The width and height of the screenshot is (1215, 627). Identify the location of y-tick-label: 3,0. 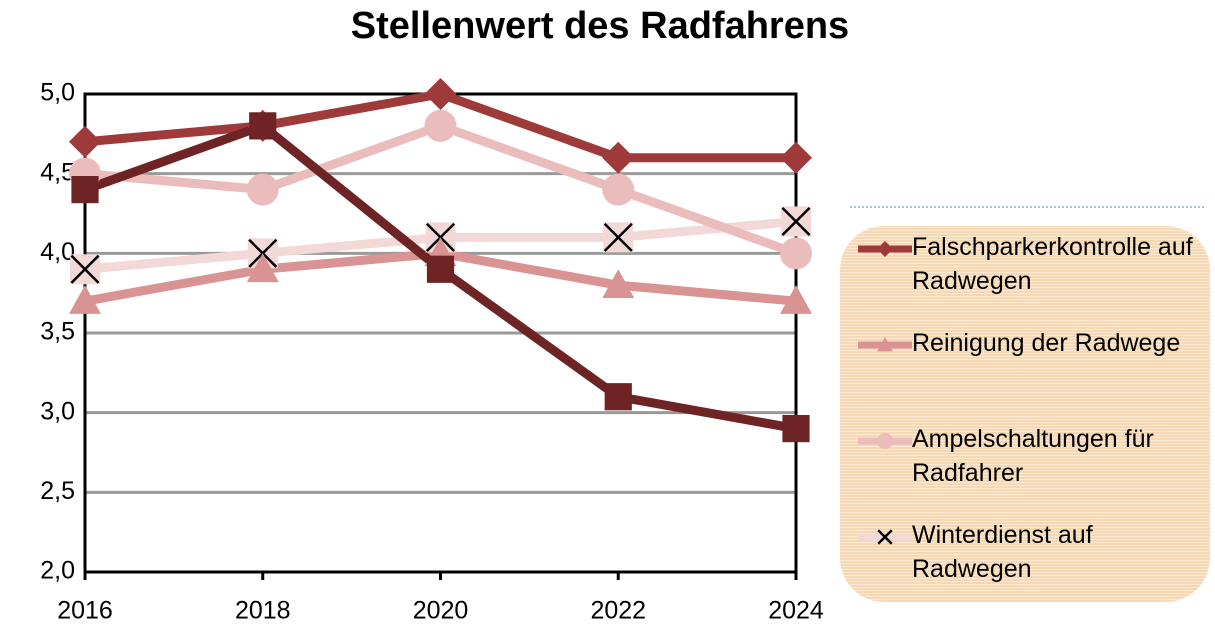
(57, 411).